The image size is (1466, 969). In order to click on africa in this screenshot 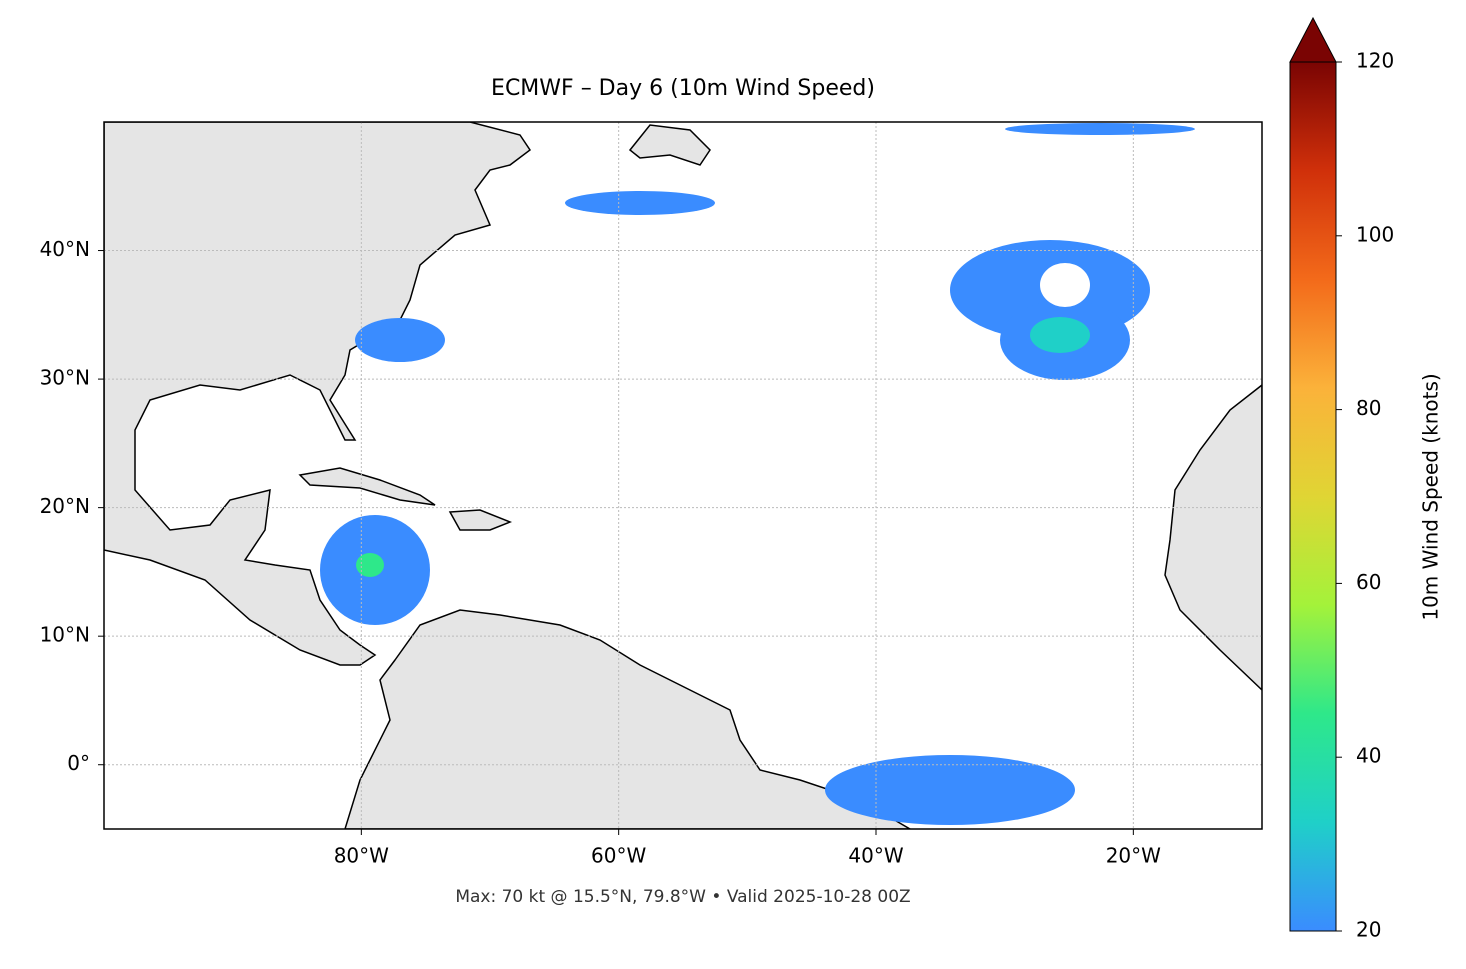, I will do `click(1213, 538)`.